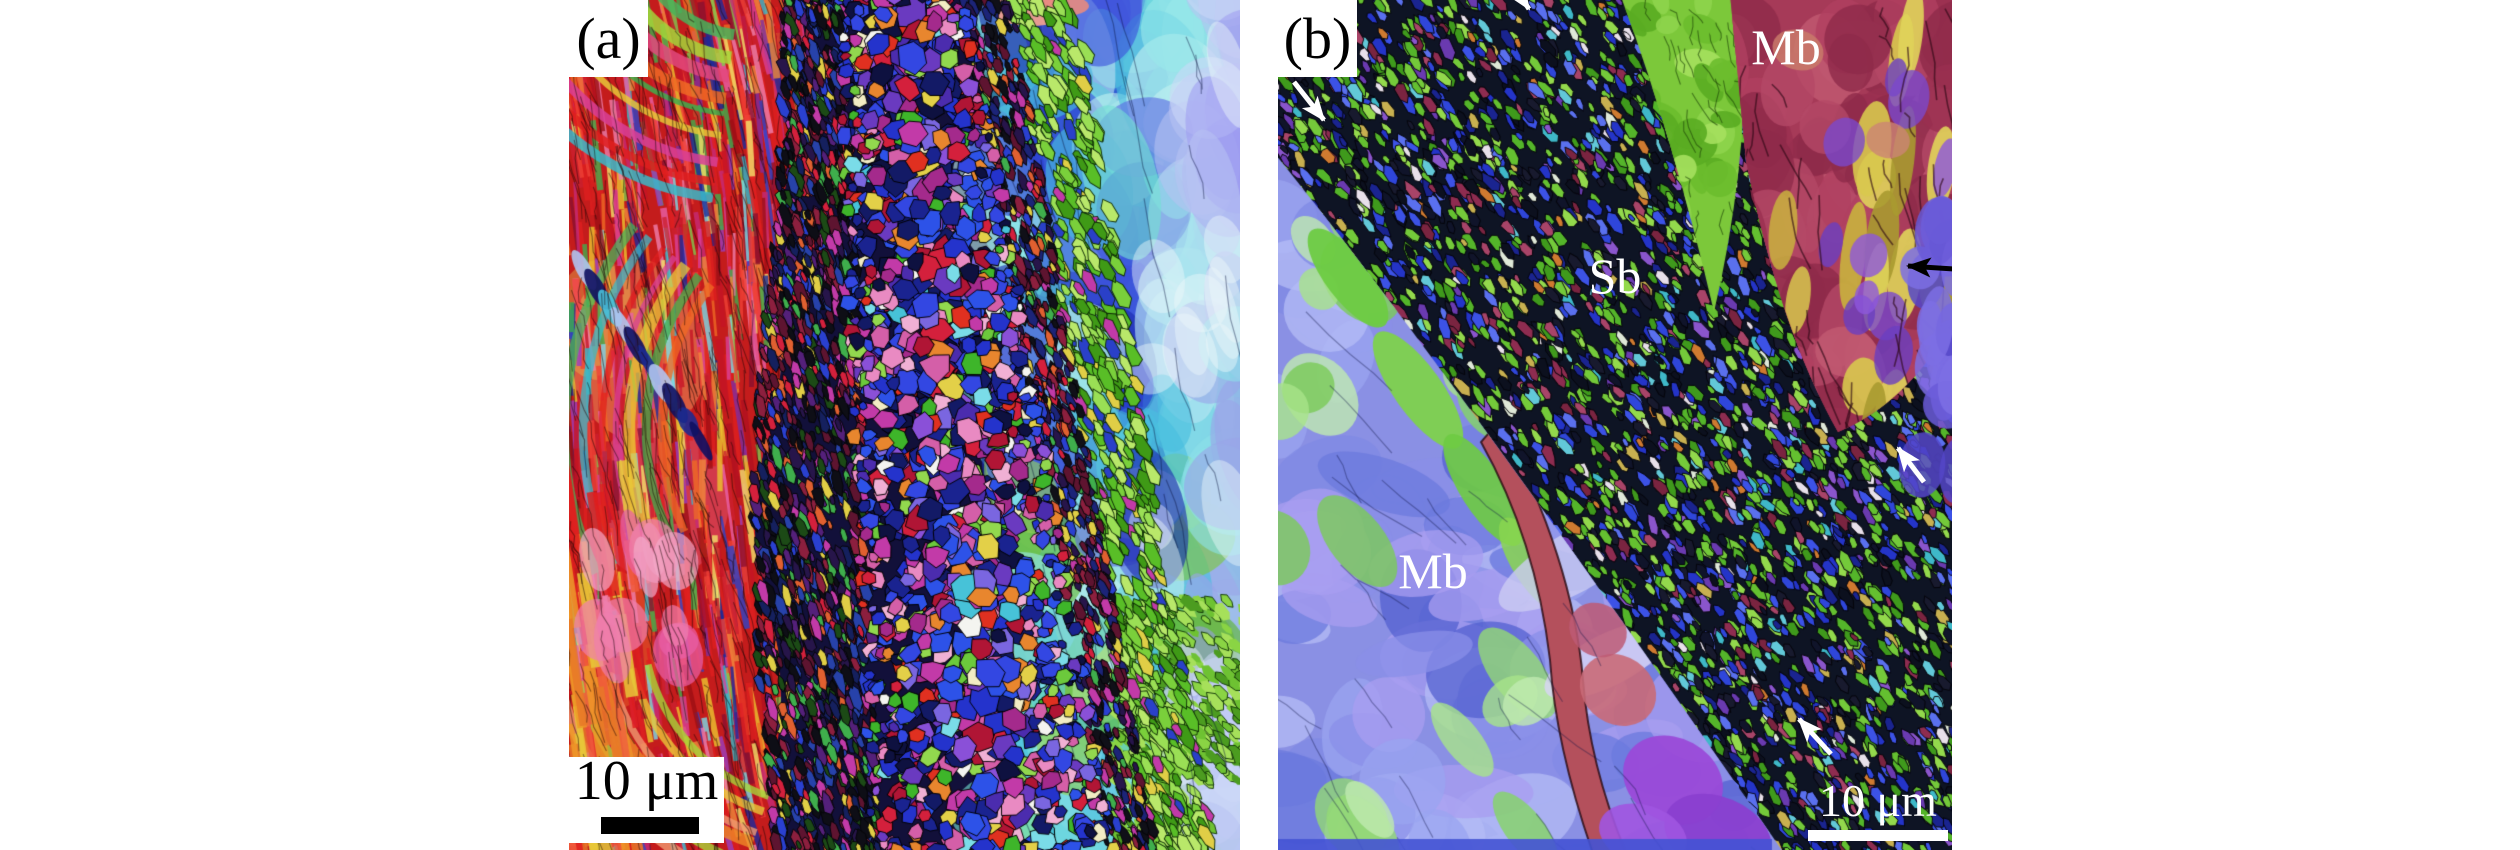 Image resolution: width=2520 pixels, height=850 pixels. Describe the element at coordinates (1911, 465) in the screenshot. I see `white-arrow-right-icon` at that location.